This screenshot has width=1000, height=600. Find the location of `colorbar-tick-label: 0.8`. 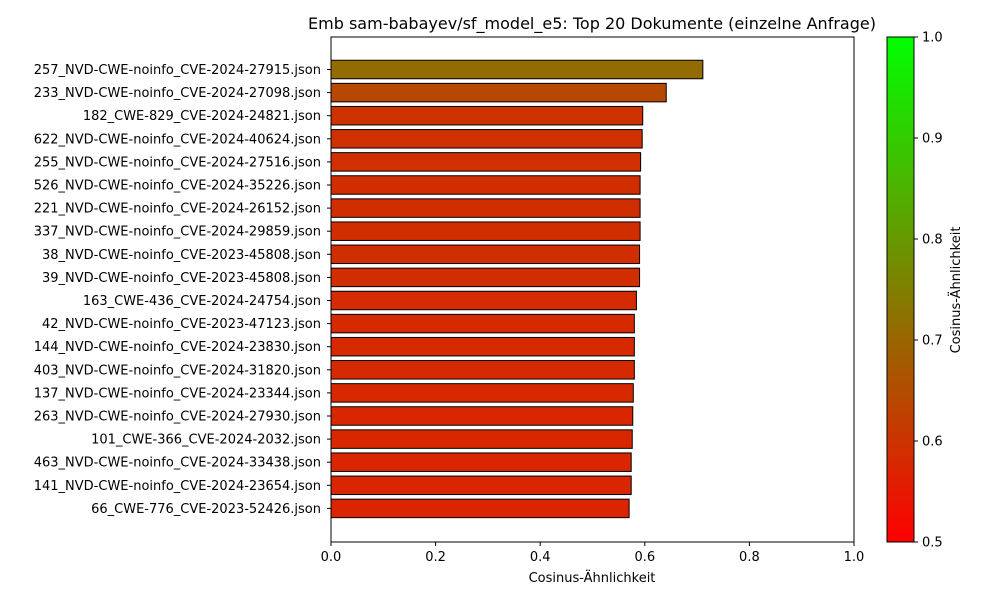

colorbar-tick-label: 0.8 is located at coordinates (932, 240).